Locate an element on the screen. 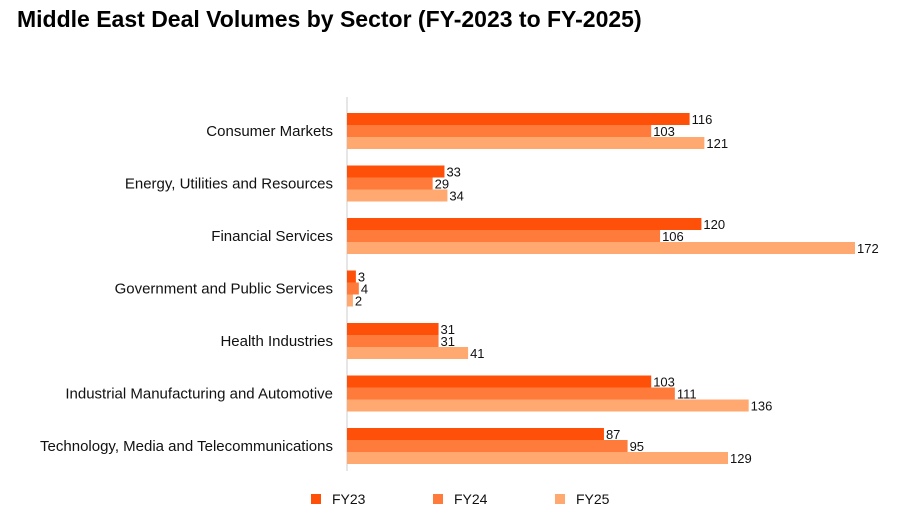 This screenshot has height=524, width=900. data-label: 129 is located at coordinates (741, 458).